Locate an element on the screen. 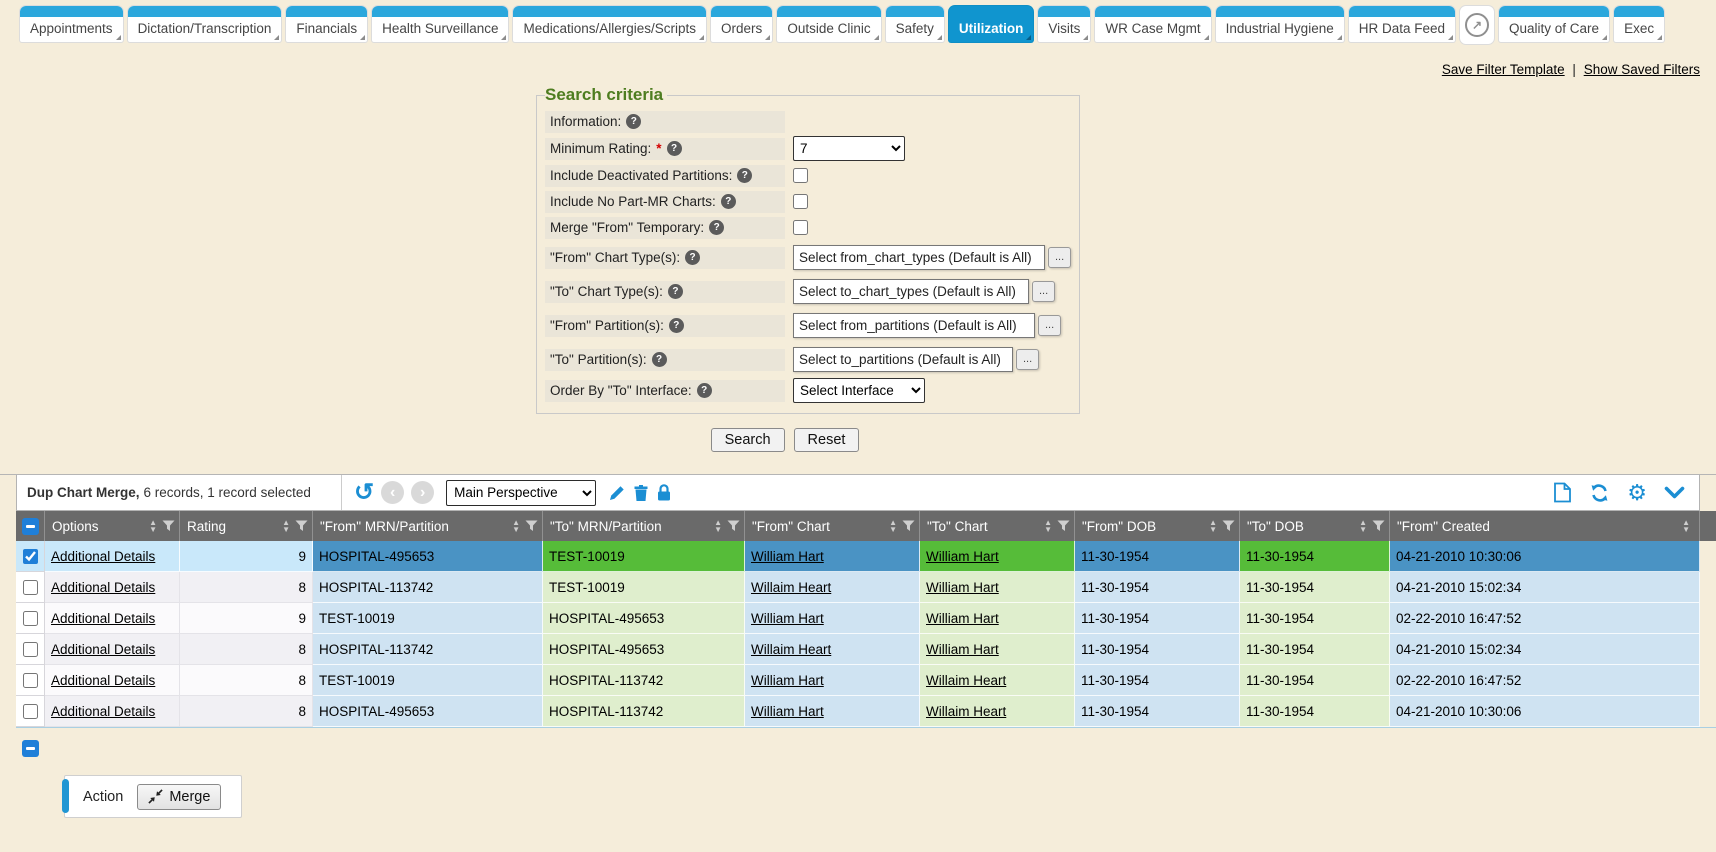 Image resolution: width=1716 pixels, height=852 pixels. tab-financials: Financials is located at coordinates (327, 24).